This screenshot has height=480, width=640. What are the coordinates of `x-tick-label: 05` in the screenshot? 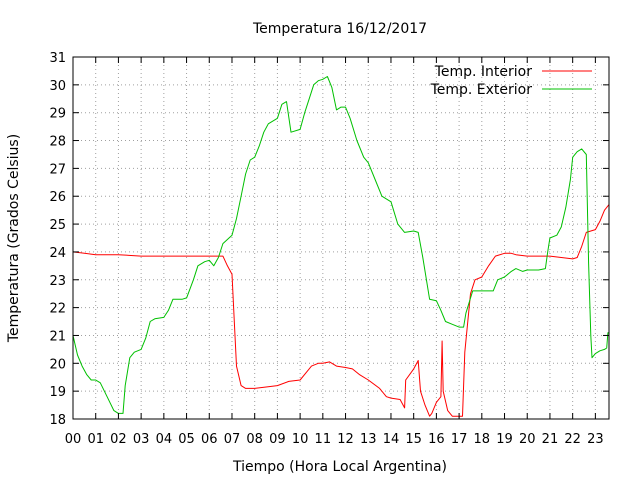 It's located at (186, 439).